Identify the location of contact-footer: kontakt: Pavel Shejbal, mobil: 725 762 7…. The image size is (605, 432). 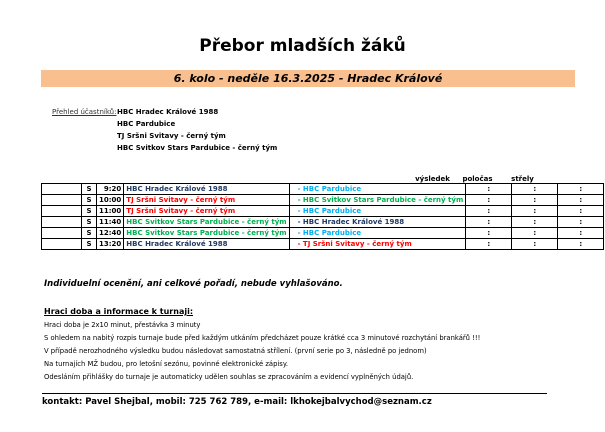
(294, 400).